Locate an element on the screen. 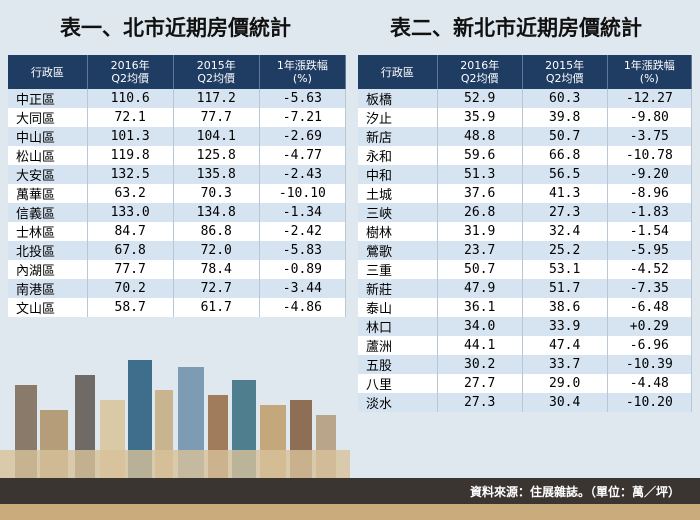  data-row: 中正區 110.6 117.2 -5.63 is located at coordinates (177, 98).